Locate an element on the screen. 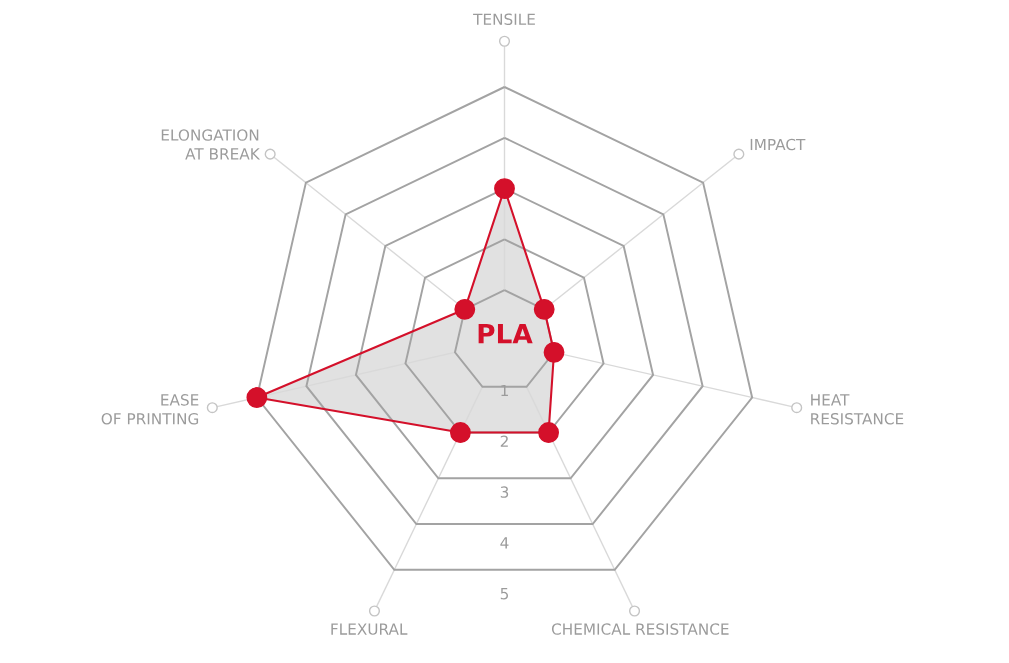  y-tick-label: 5 is located at coordinates (504, 594).